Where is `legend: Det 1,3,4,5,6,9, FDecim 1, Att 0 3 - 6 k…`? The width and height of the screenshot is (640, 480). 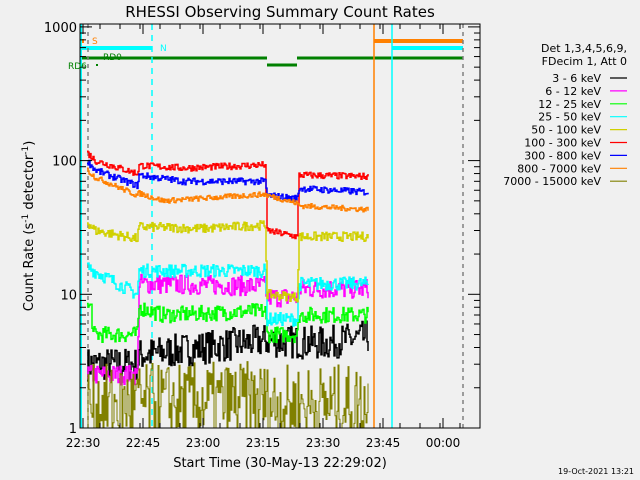 legend: Det 1,3,4,5,6,9, FDecim 1, Att 0 3 - 6 k… is located at coordinates (565, 115).